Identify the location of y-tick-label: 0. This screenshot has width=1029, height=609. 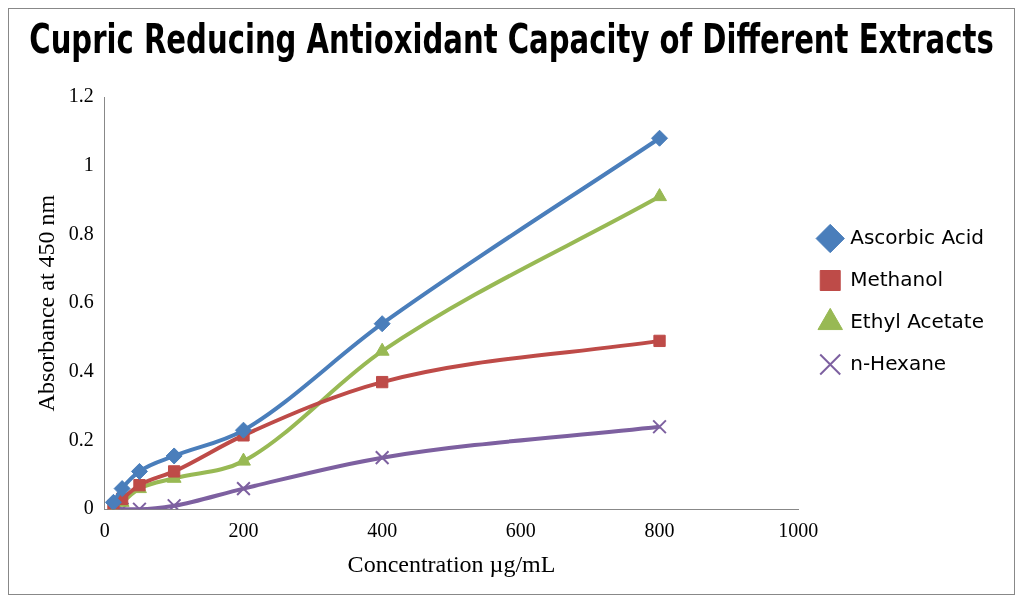
(88, 507).